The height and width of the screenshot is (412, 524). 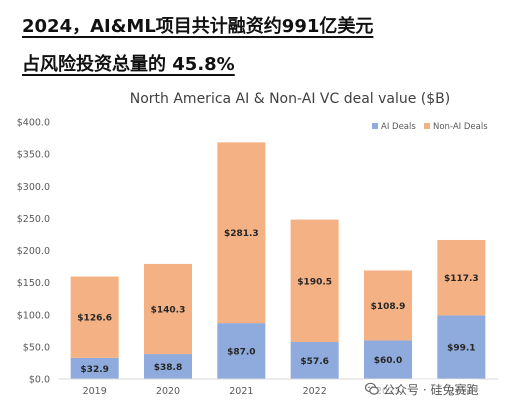 I want to click on watermark: 公众号 · 硅兔赛跑, so click(x=422, y=389).